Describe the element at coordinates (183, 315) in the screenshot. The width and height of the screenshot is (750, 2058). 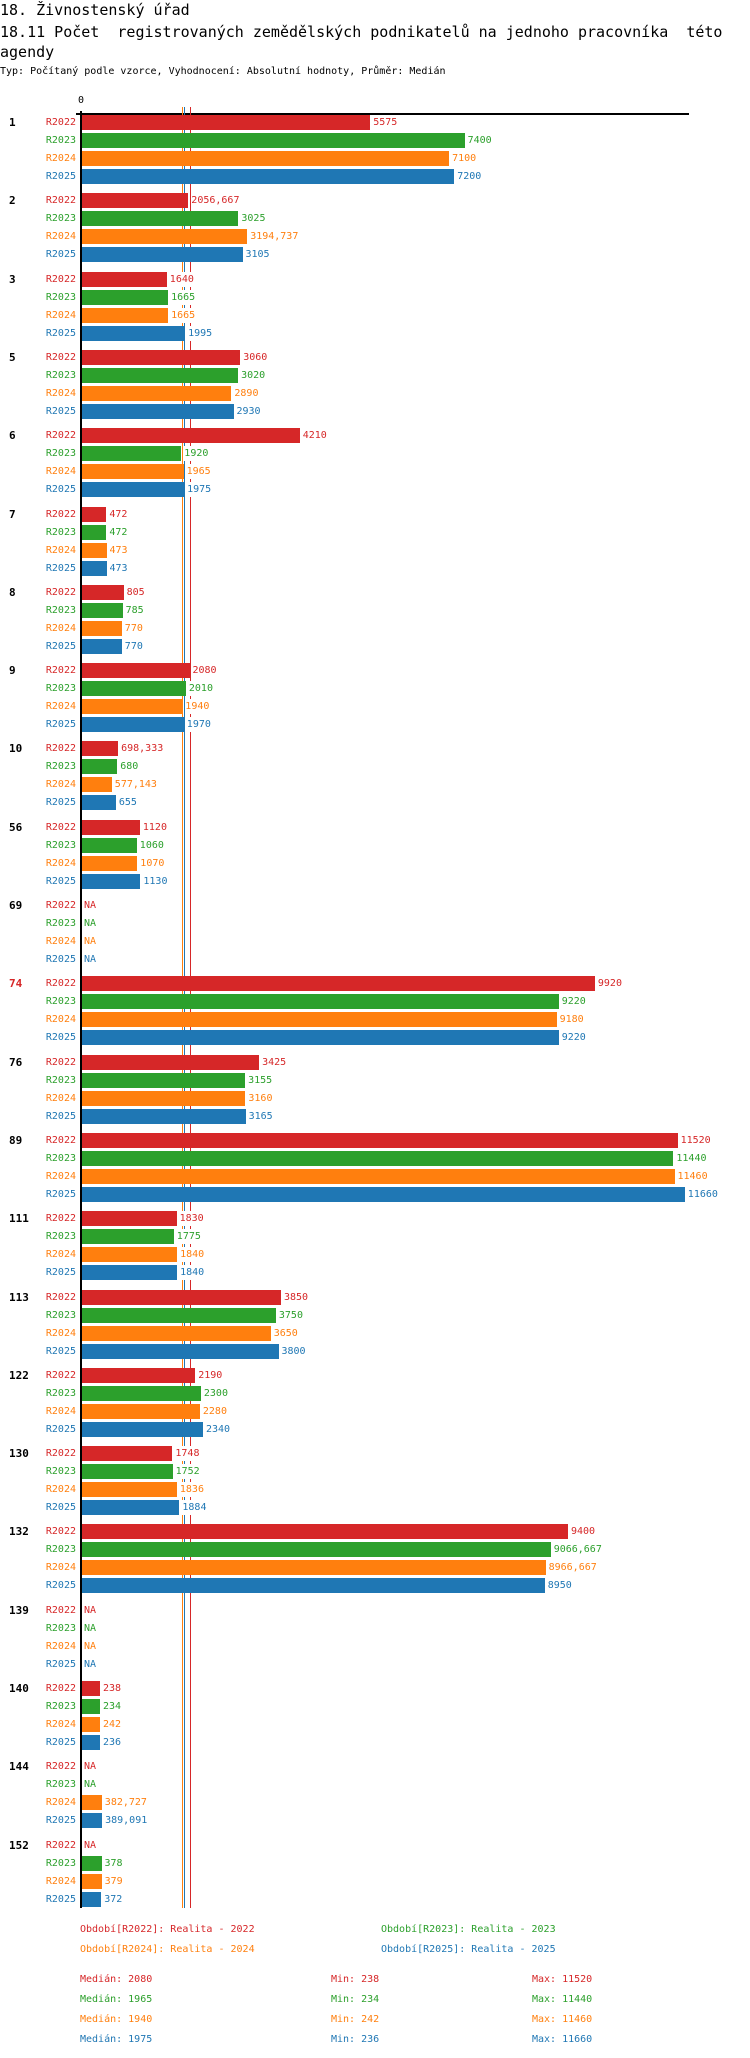
I see `value-label: 1665` at that location.